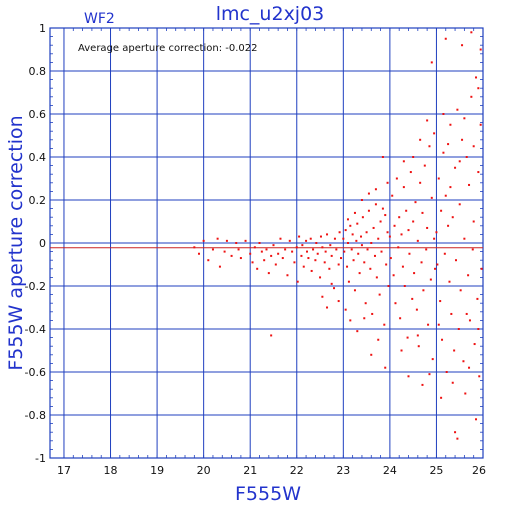  I want to click on y-tick-labels: -1 -0.8 -0.6 -0.4 -0.2 0 0.2 0.4 0.6 0.8 1, so click(35, 243).